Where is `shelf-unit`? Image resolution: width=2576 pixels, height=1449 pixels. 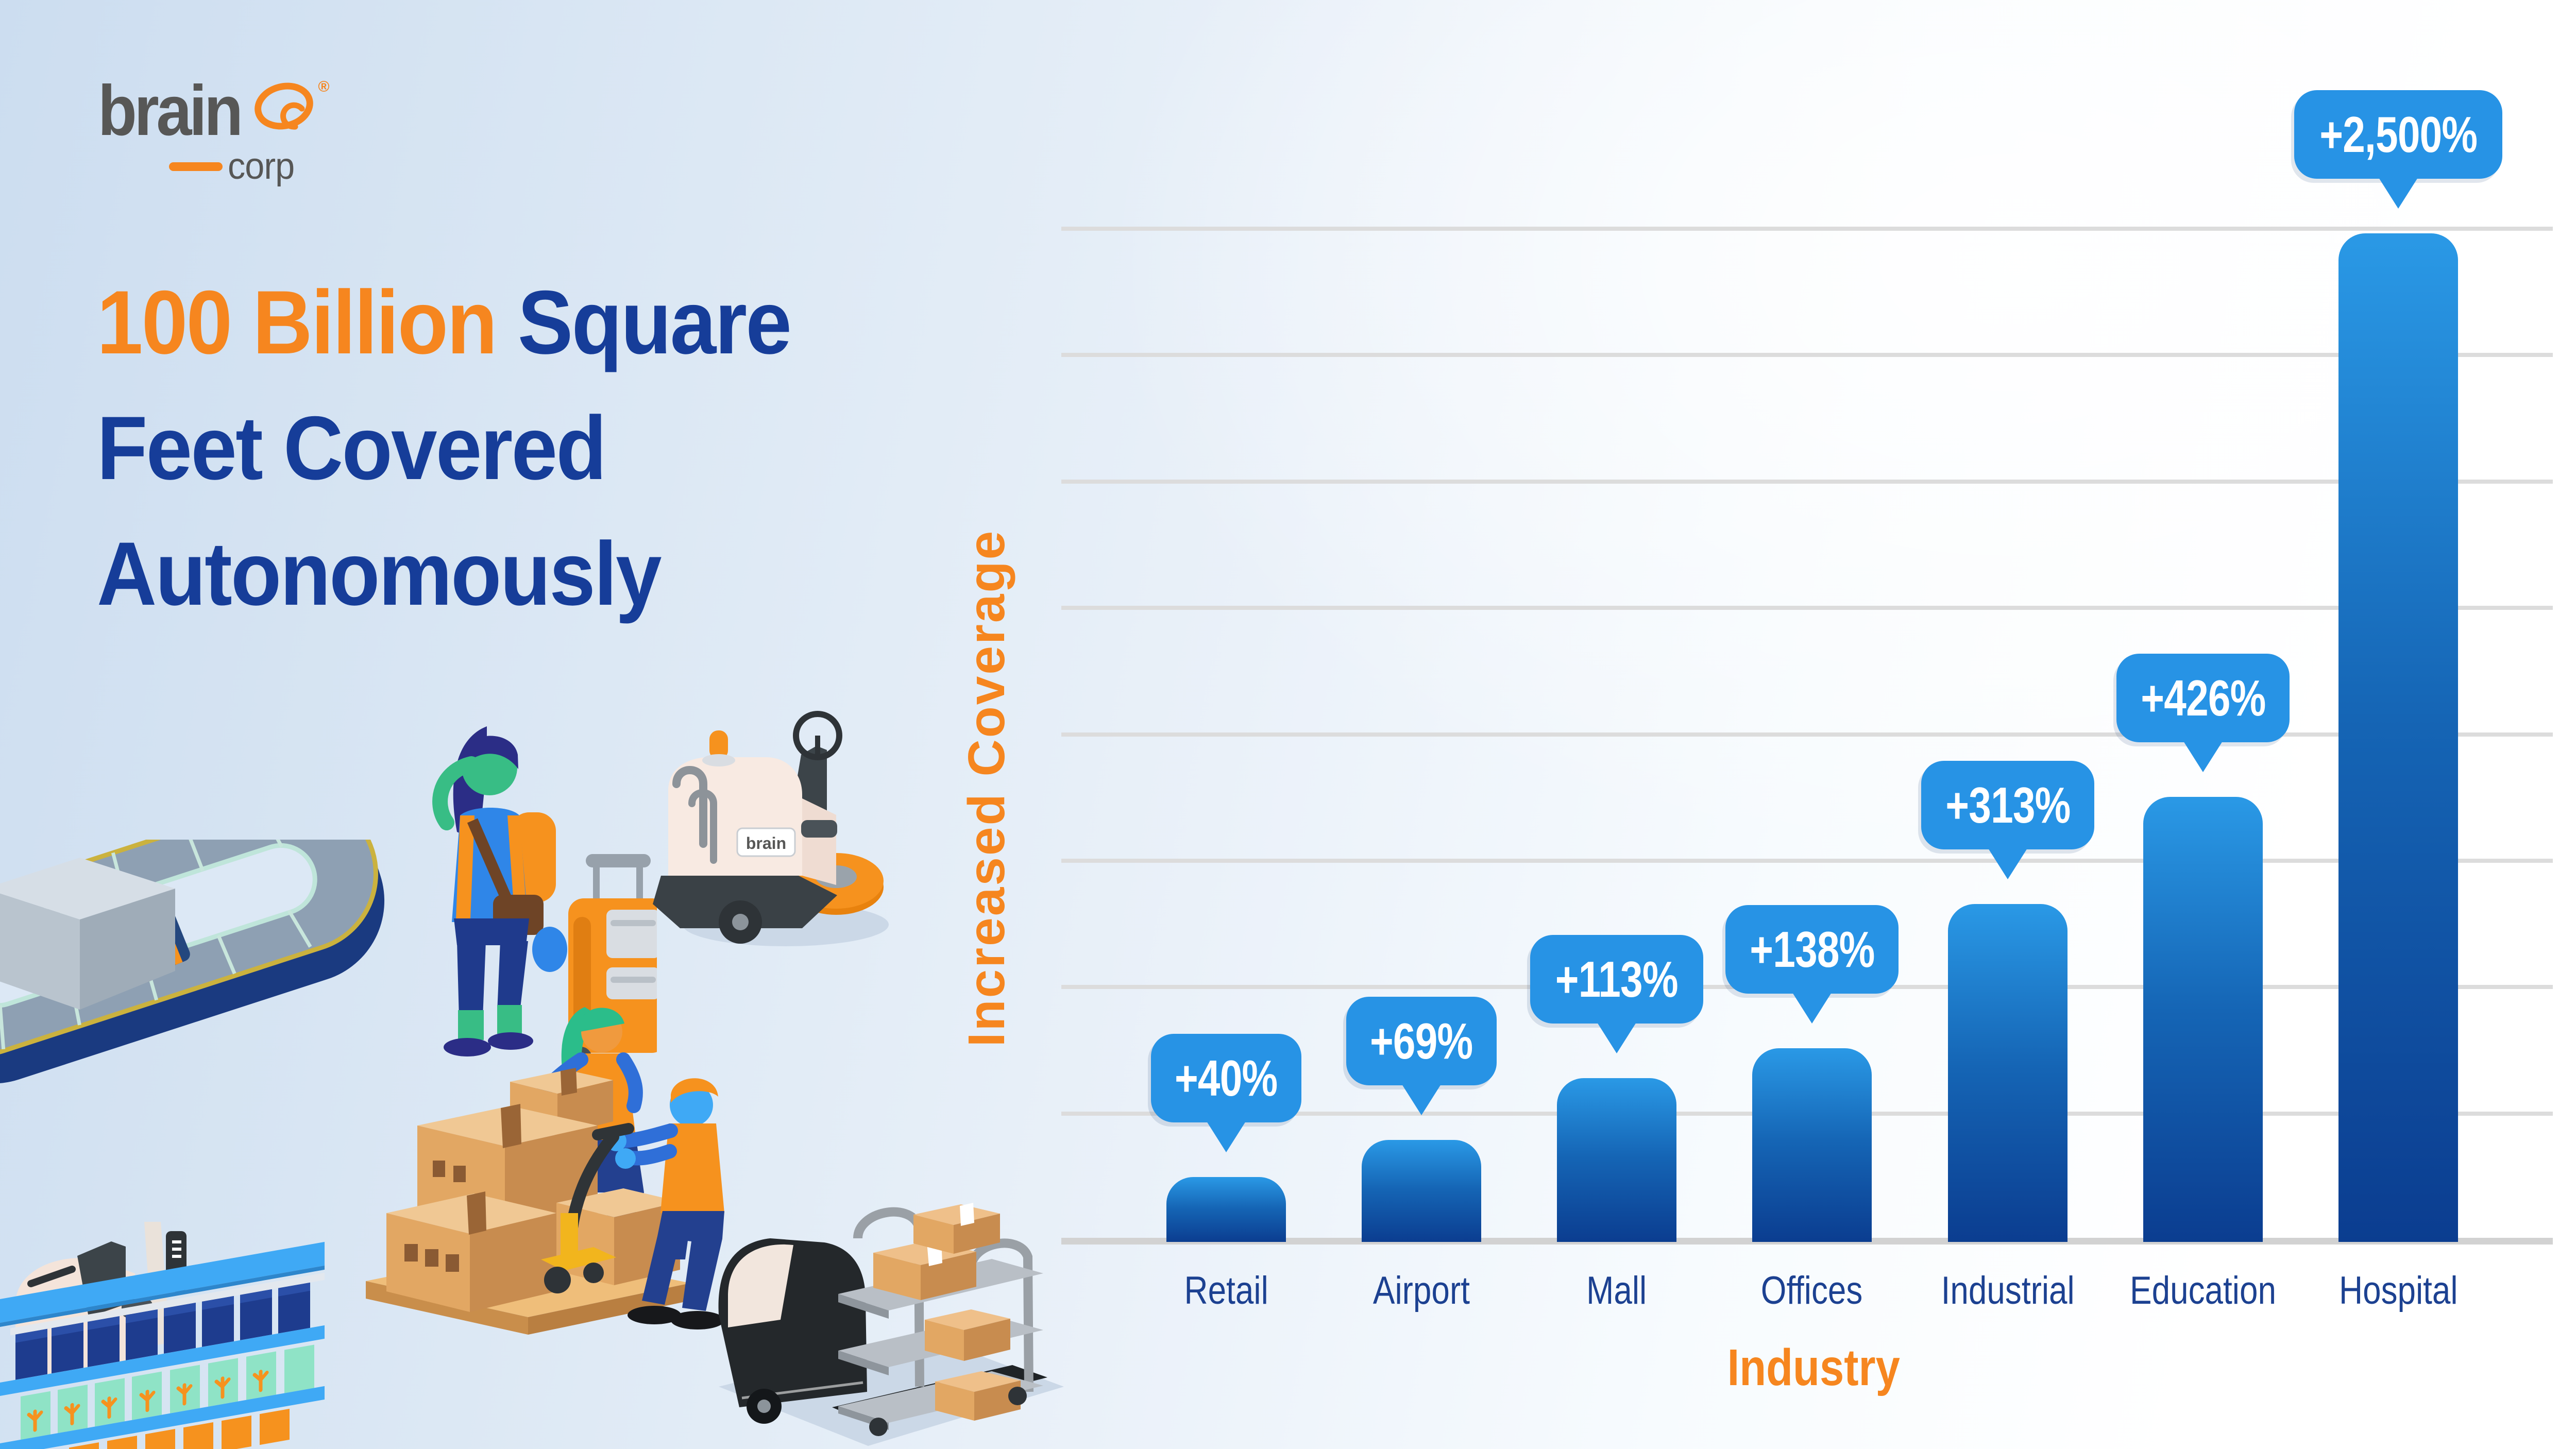 shelf-unit is located at coordinates (162, 1345).